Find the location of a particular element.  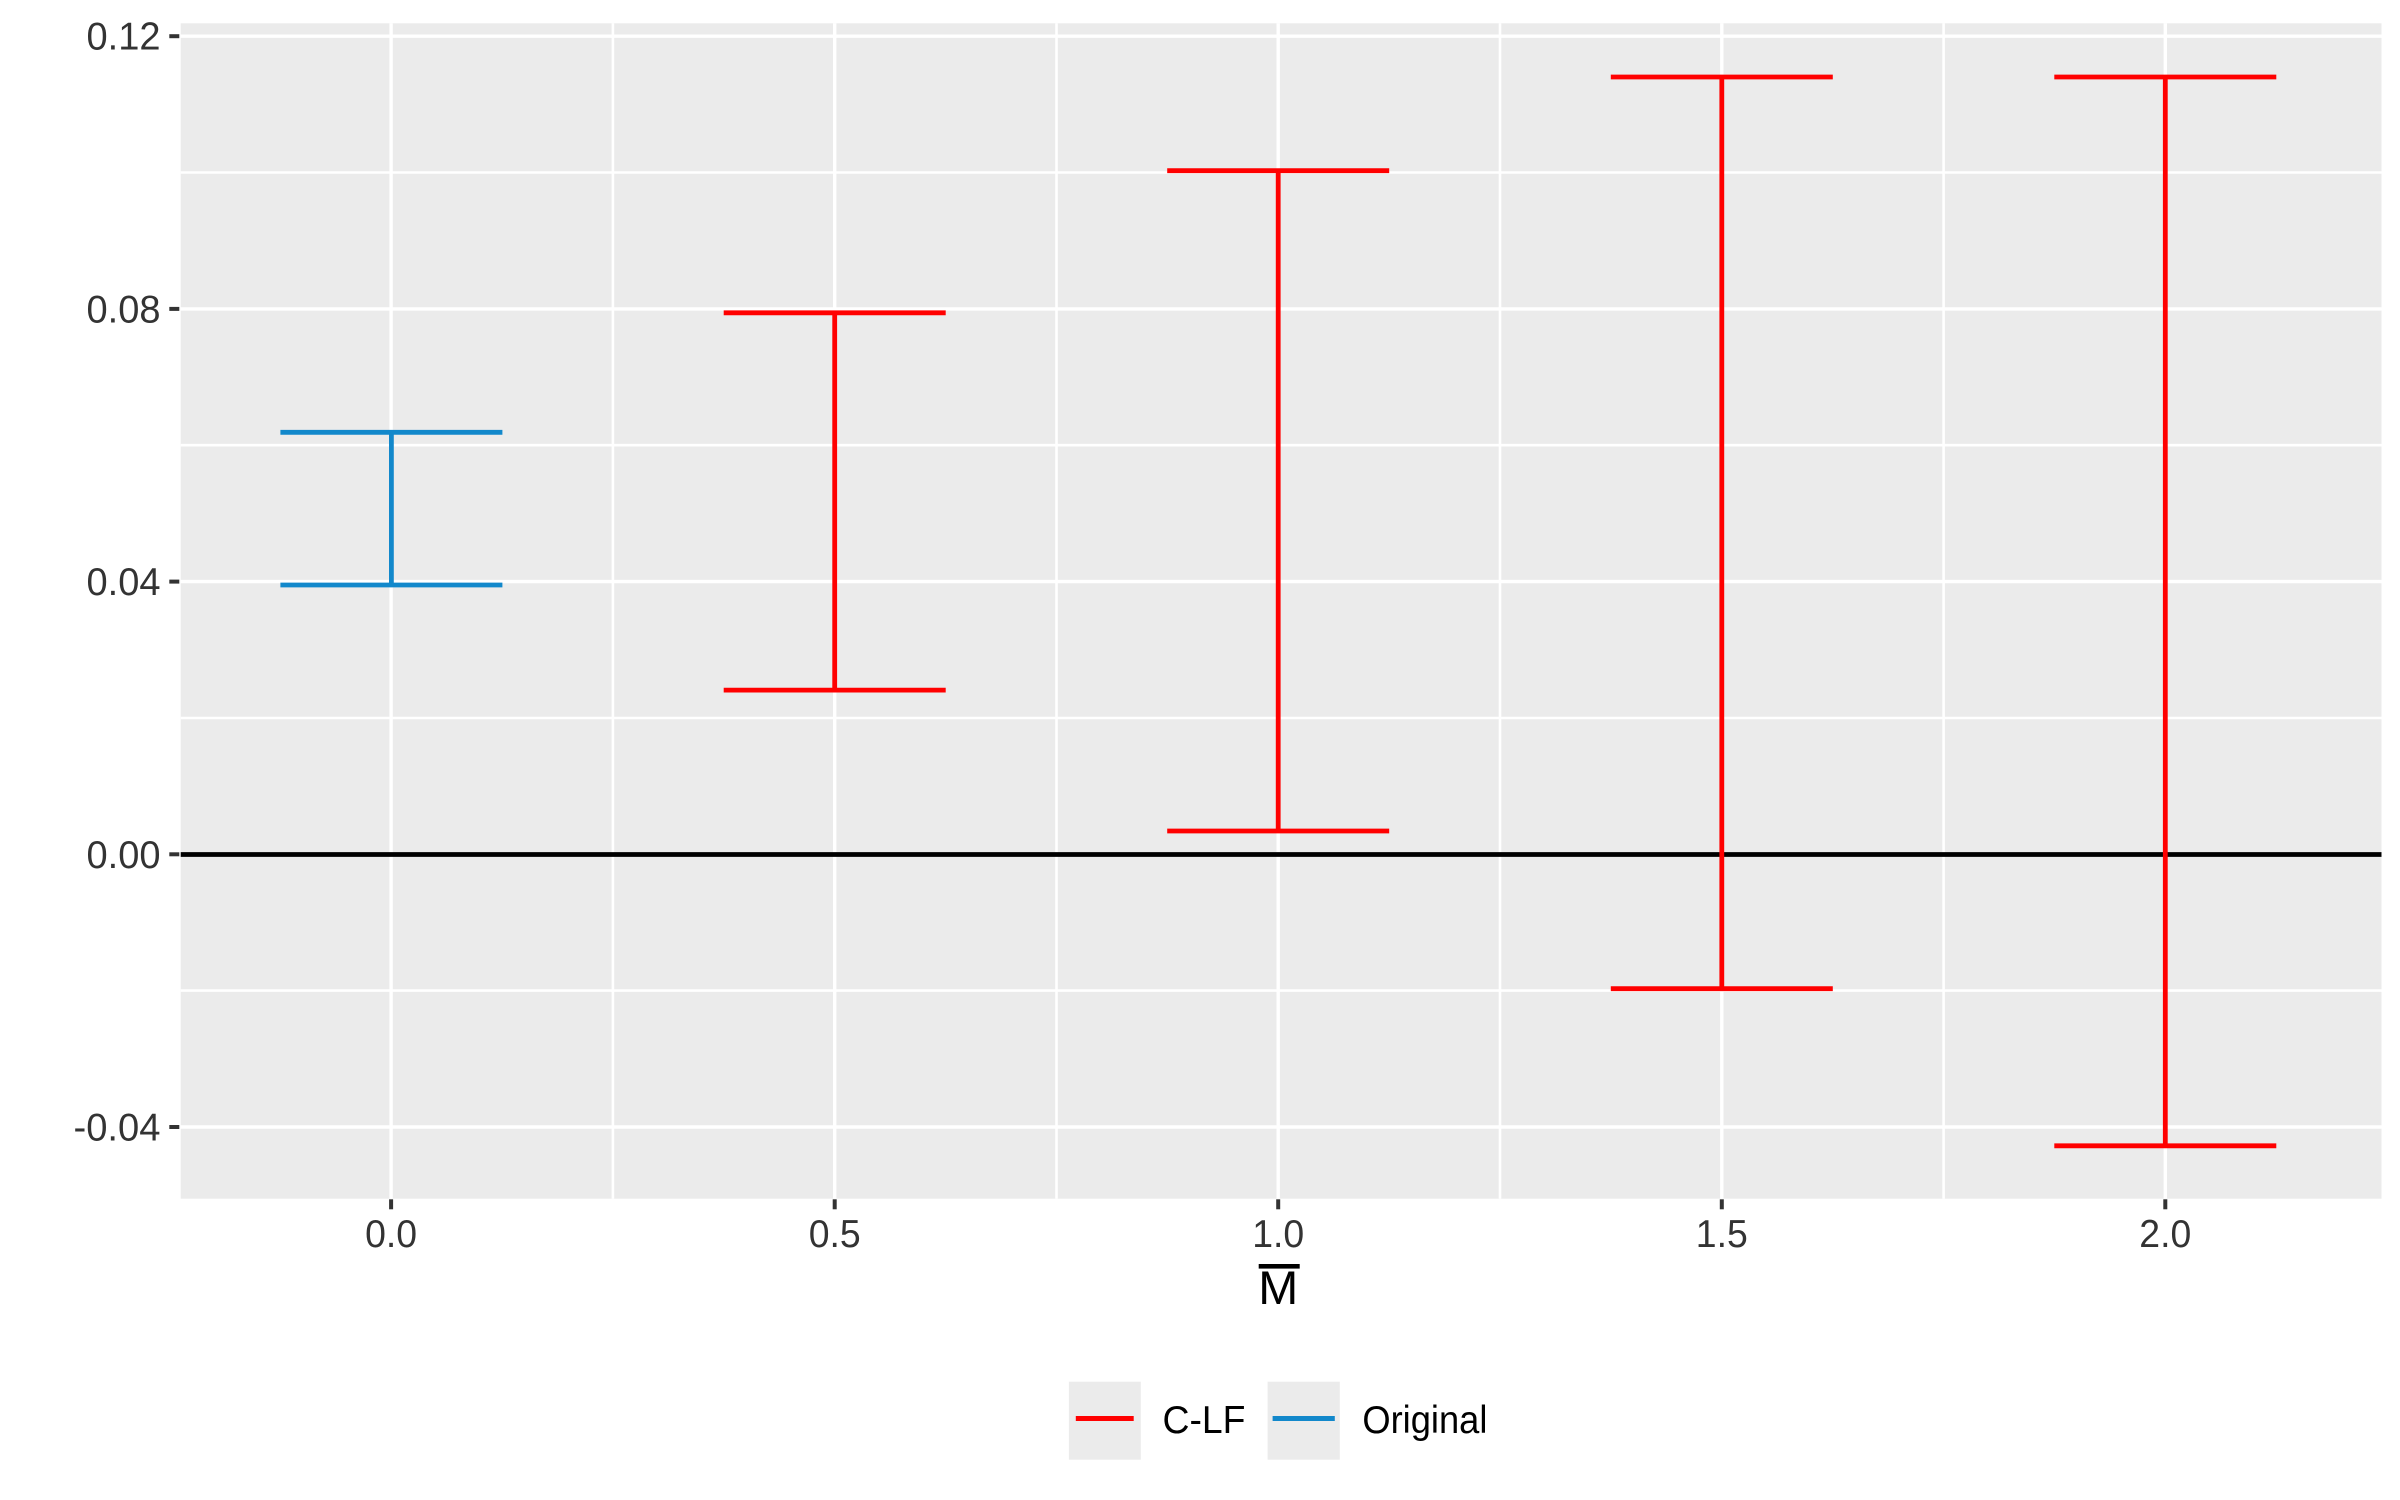

svg-text: C-LF is located at coordinates (1204, 1420).